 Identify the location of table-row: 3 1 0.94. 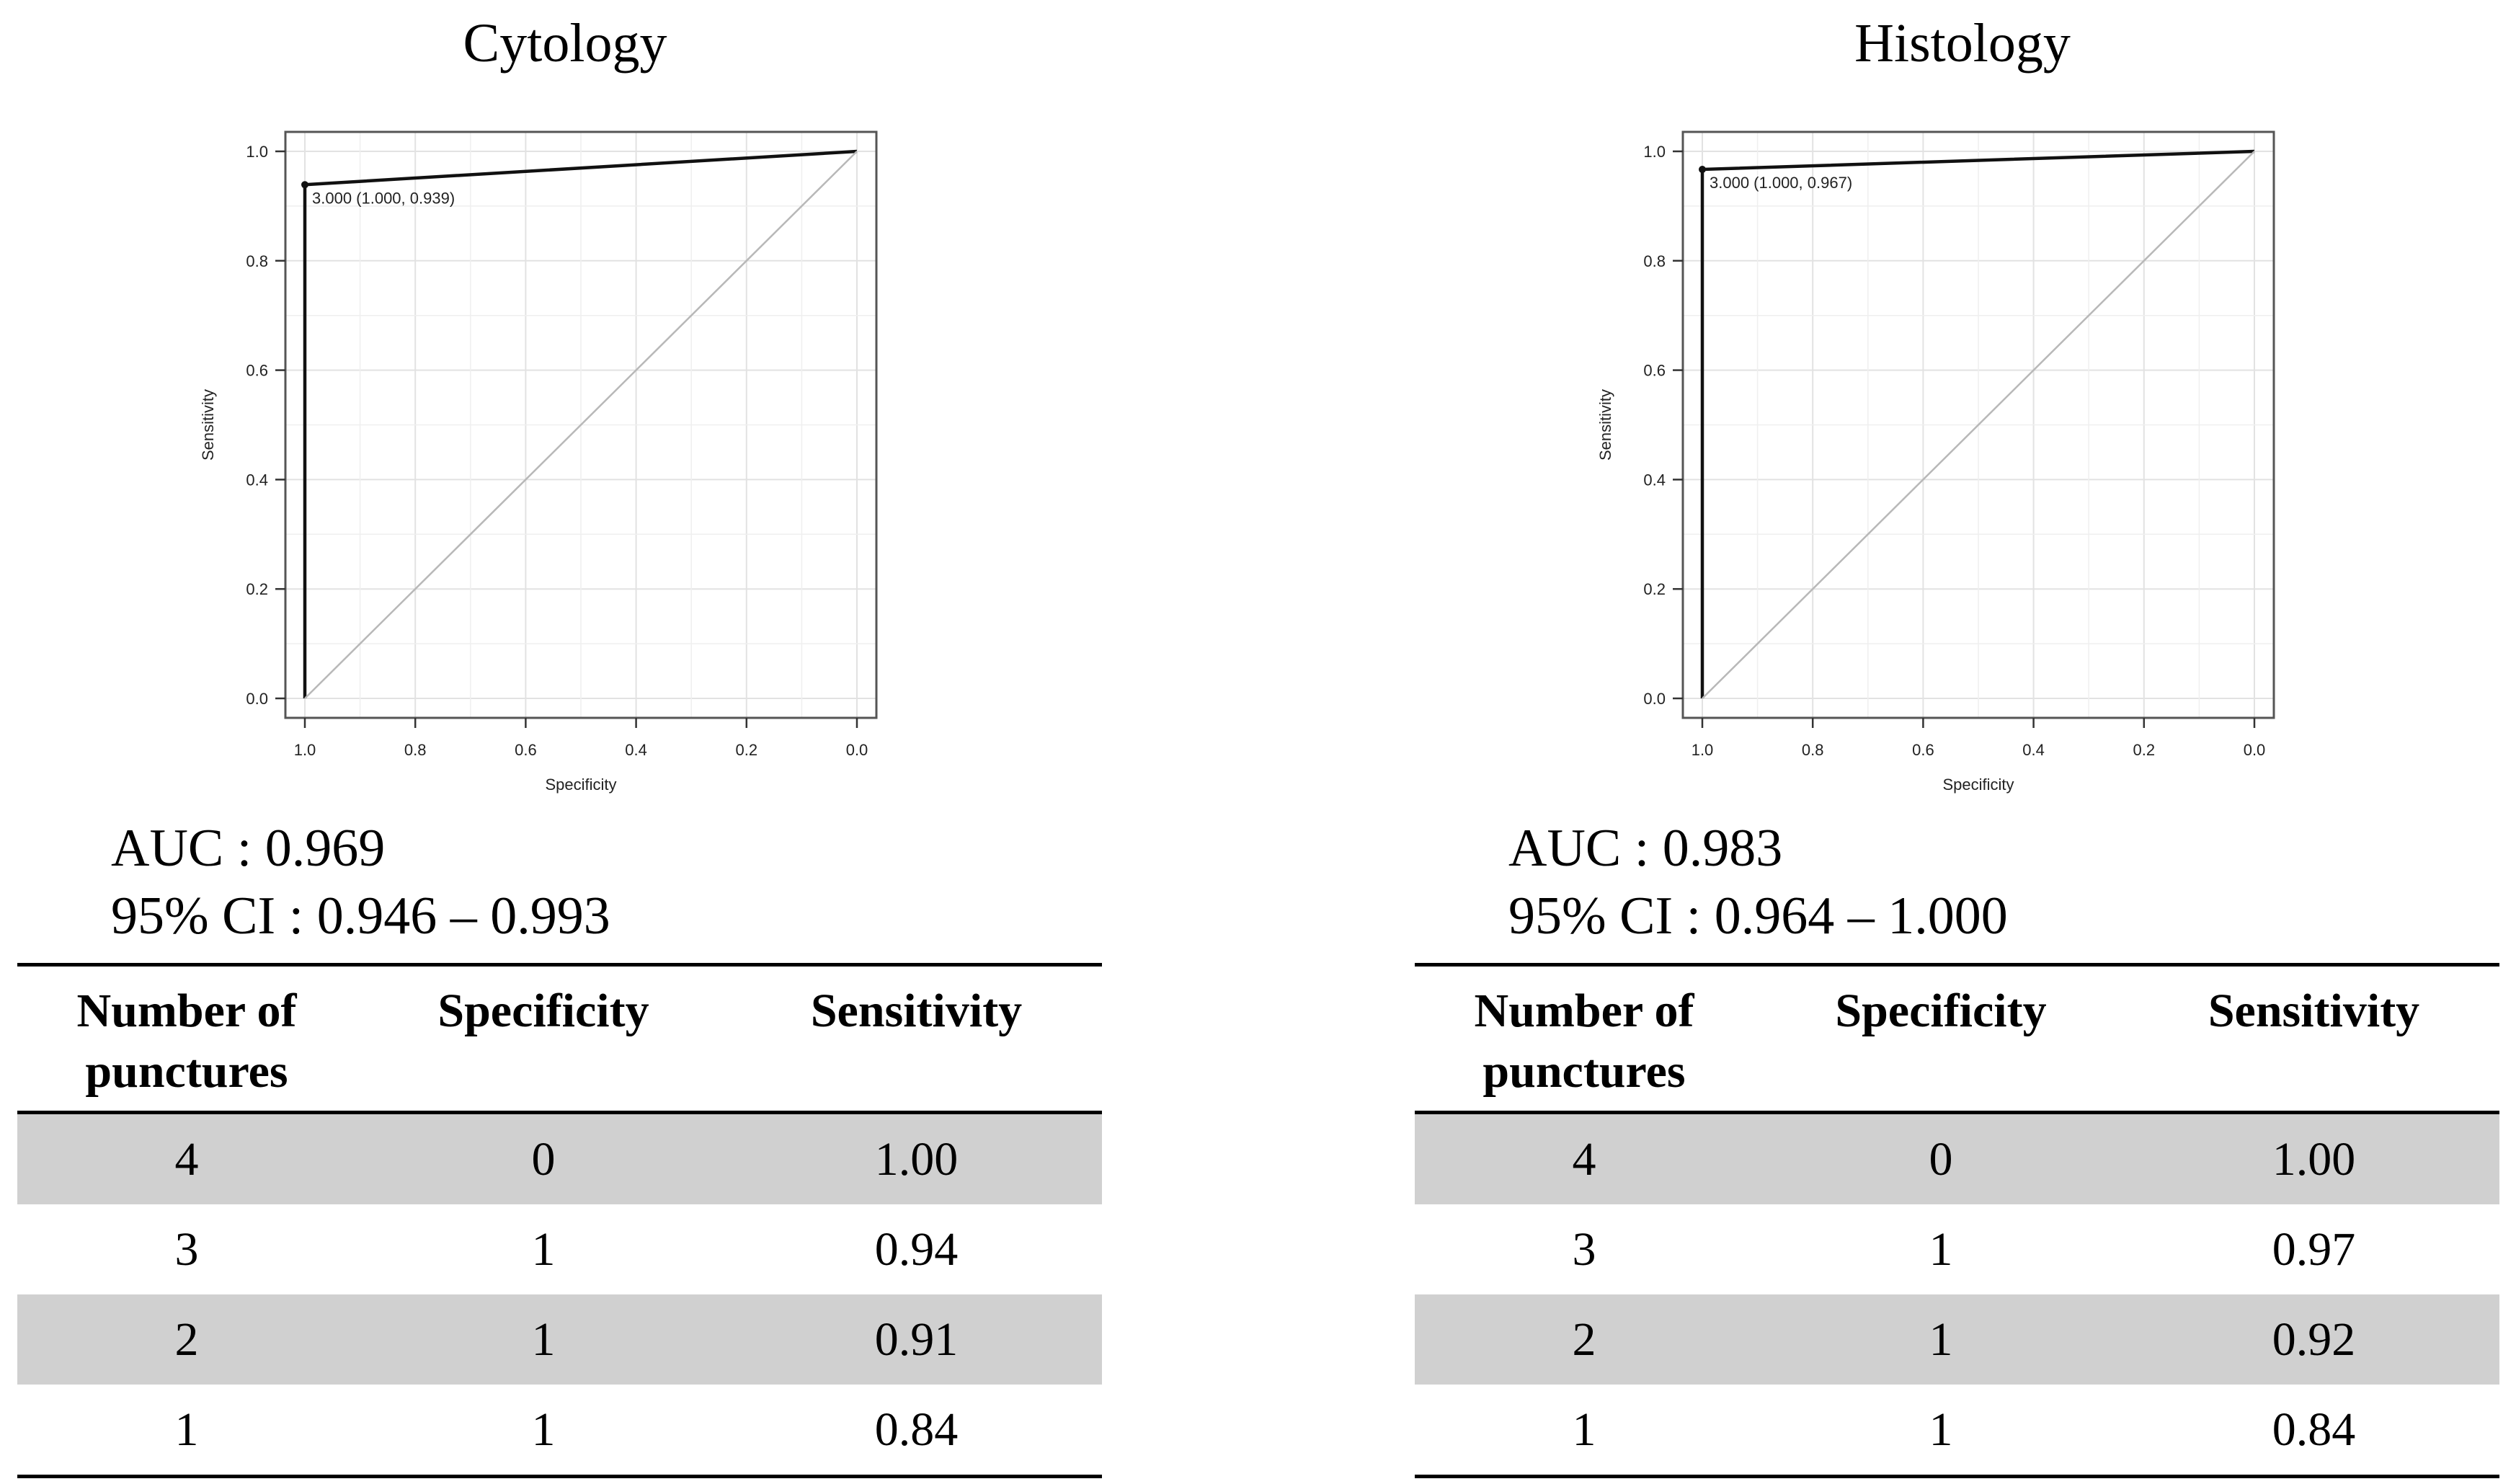
(559, 1249).